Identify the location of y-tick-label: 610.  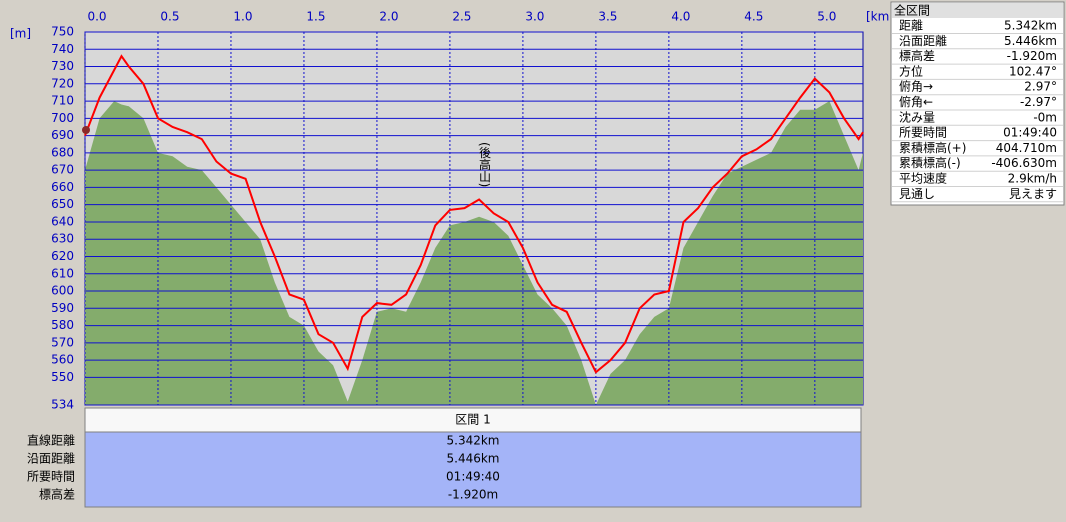
(62, 273).